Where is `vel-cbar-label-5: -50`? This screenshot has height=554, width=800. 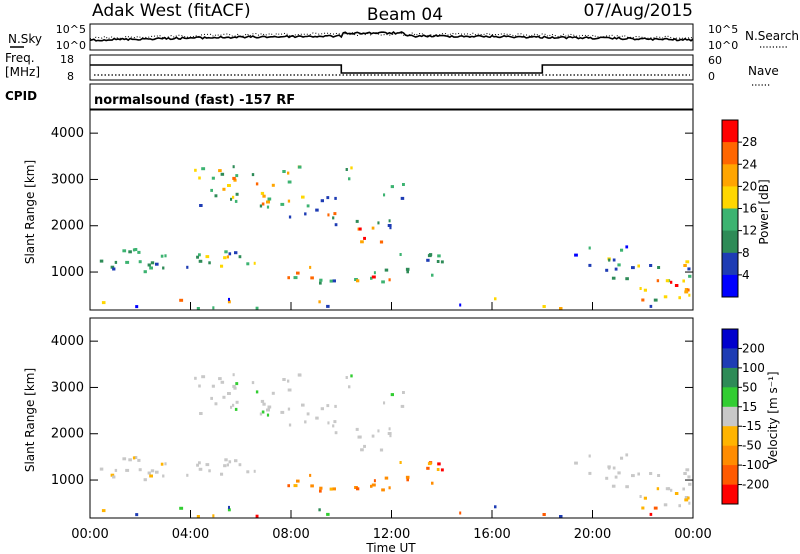 vel-cbar-label-5: -50 is located at coordinates (752, 446).